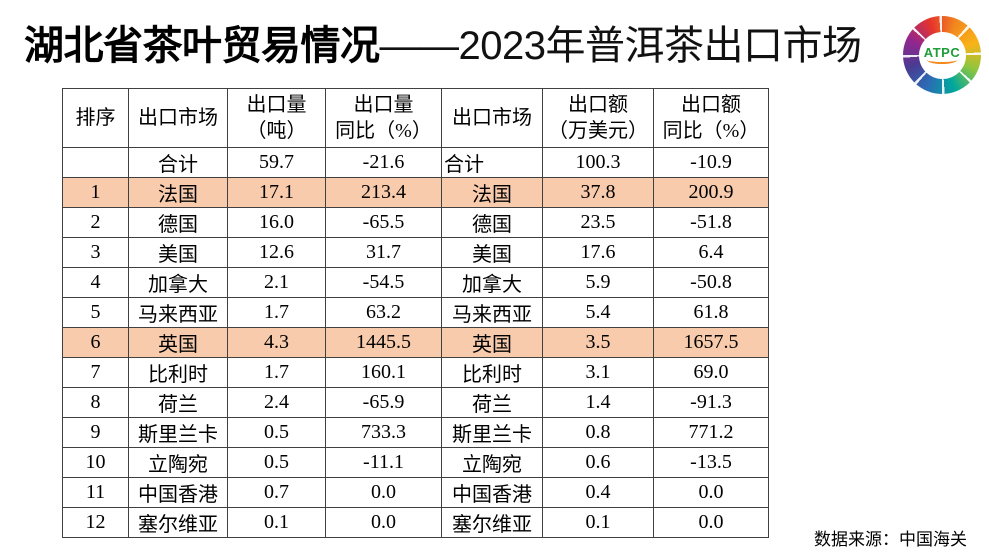  I want to click on table-row: 12 塞尔维亚 0.1 0.0 塞尔维亚 0.1 0.0, so click(415, 522).